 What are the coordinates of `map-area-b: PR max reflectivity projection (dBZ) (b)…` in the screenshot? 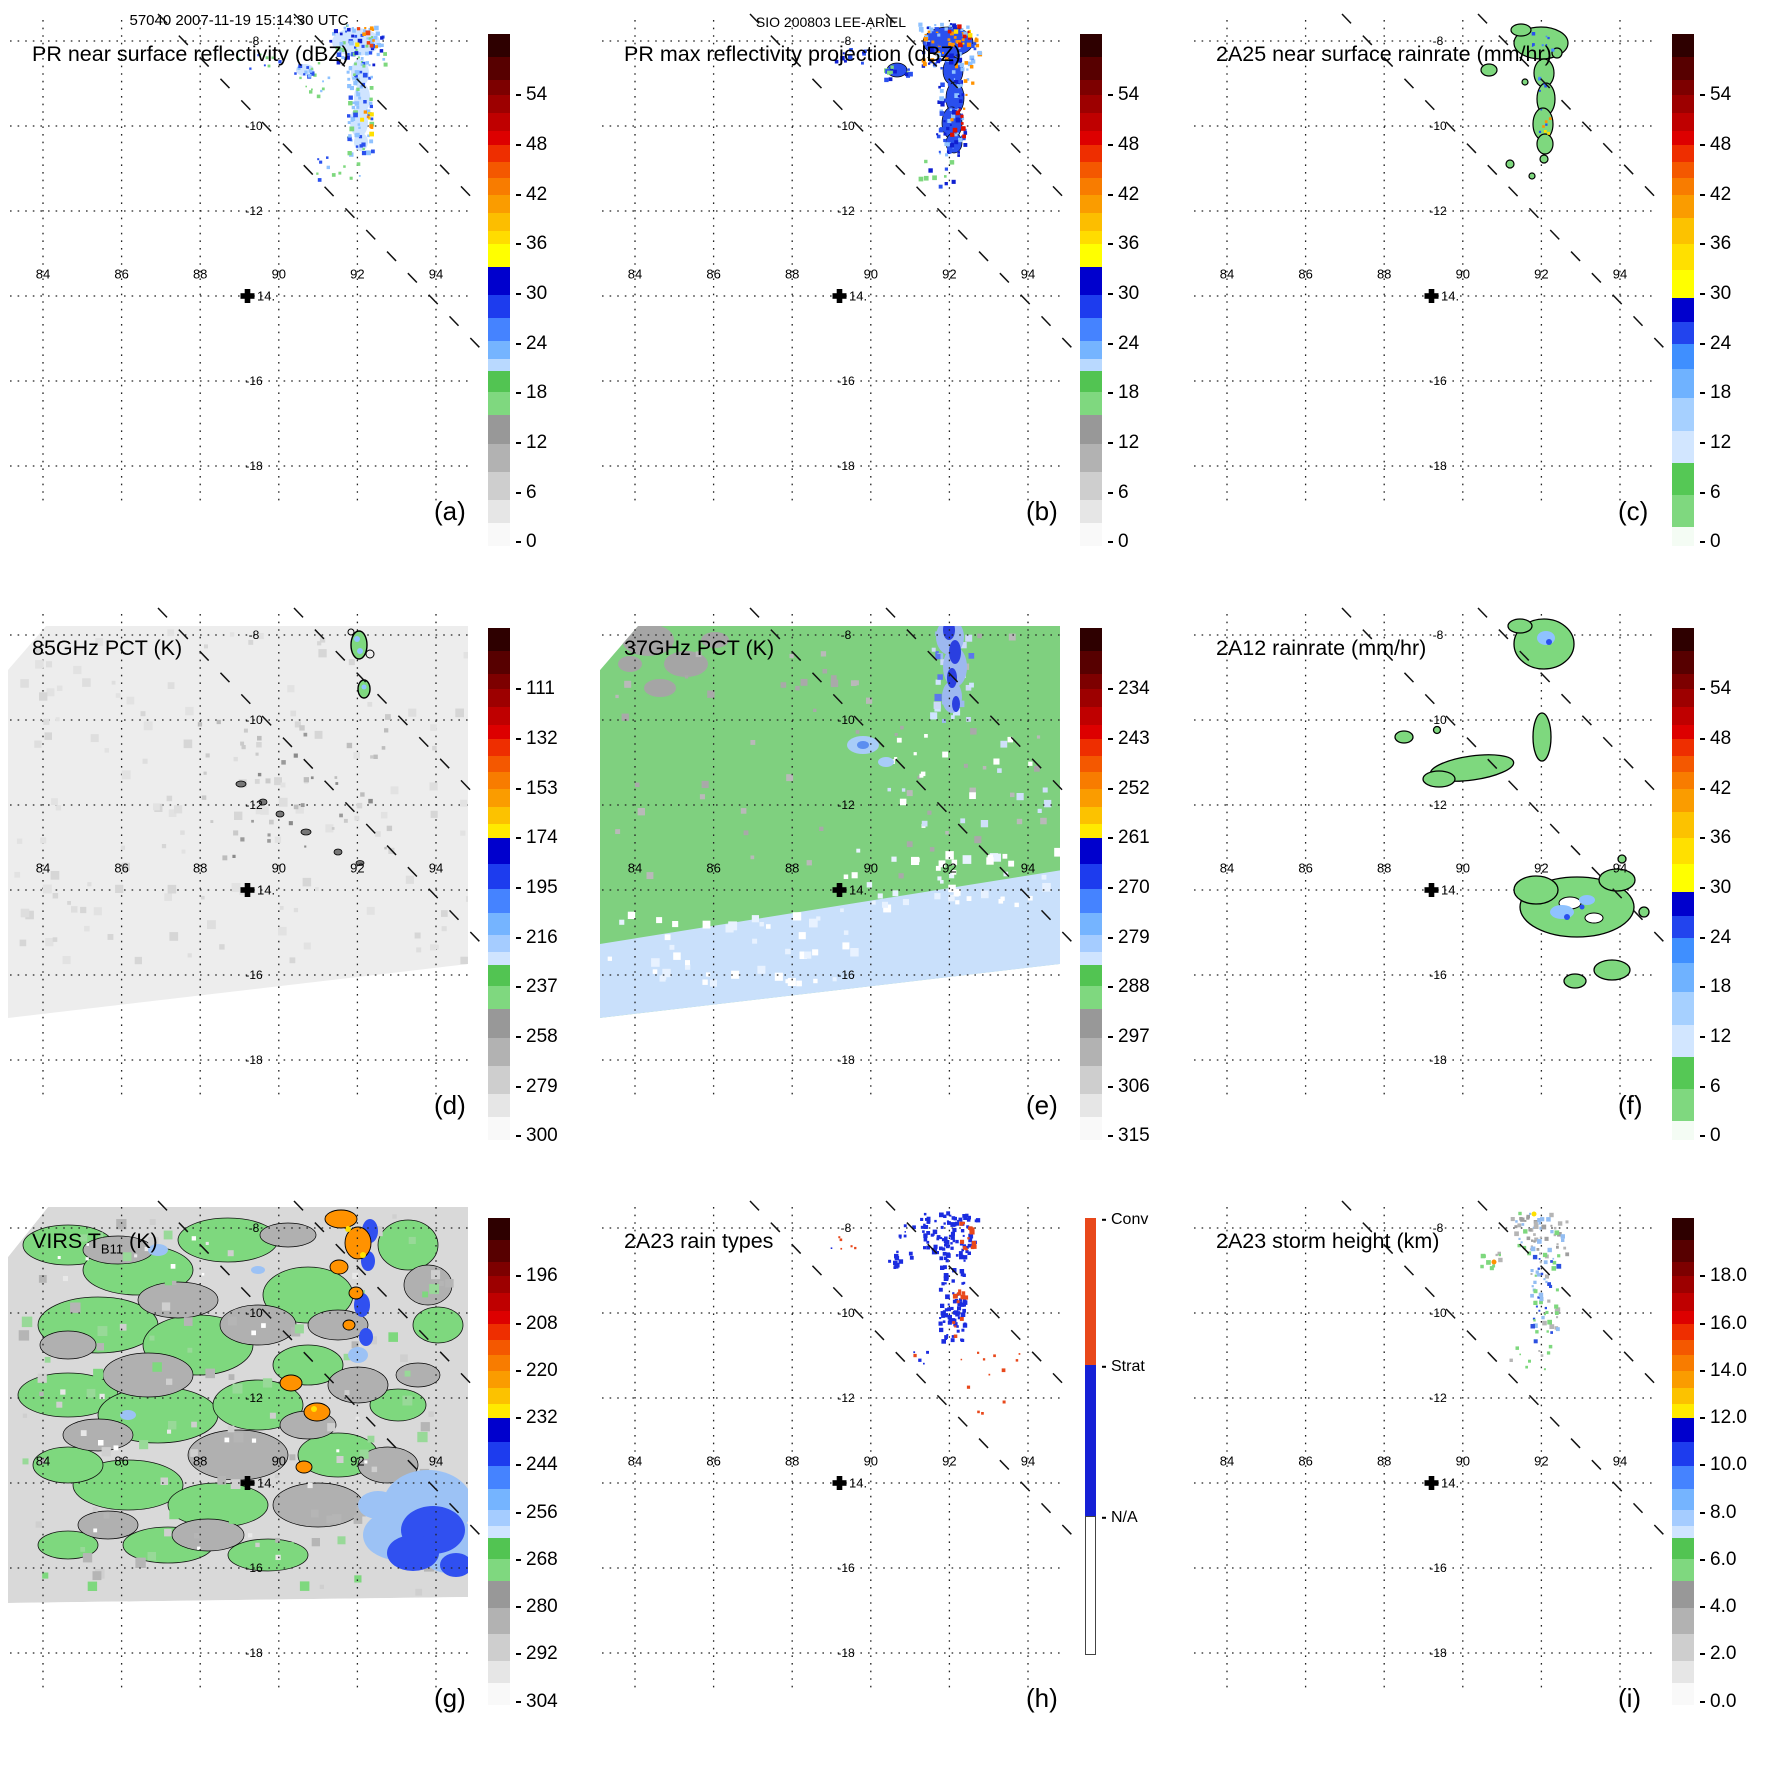 It's located at (836, 269).